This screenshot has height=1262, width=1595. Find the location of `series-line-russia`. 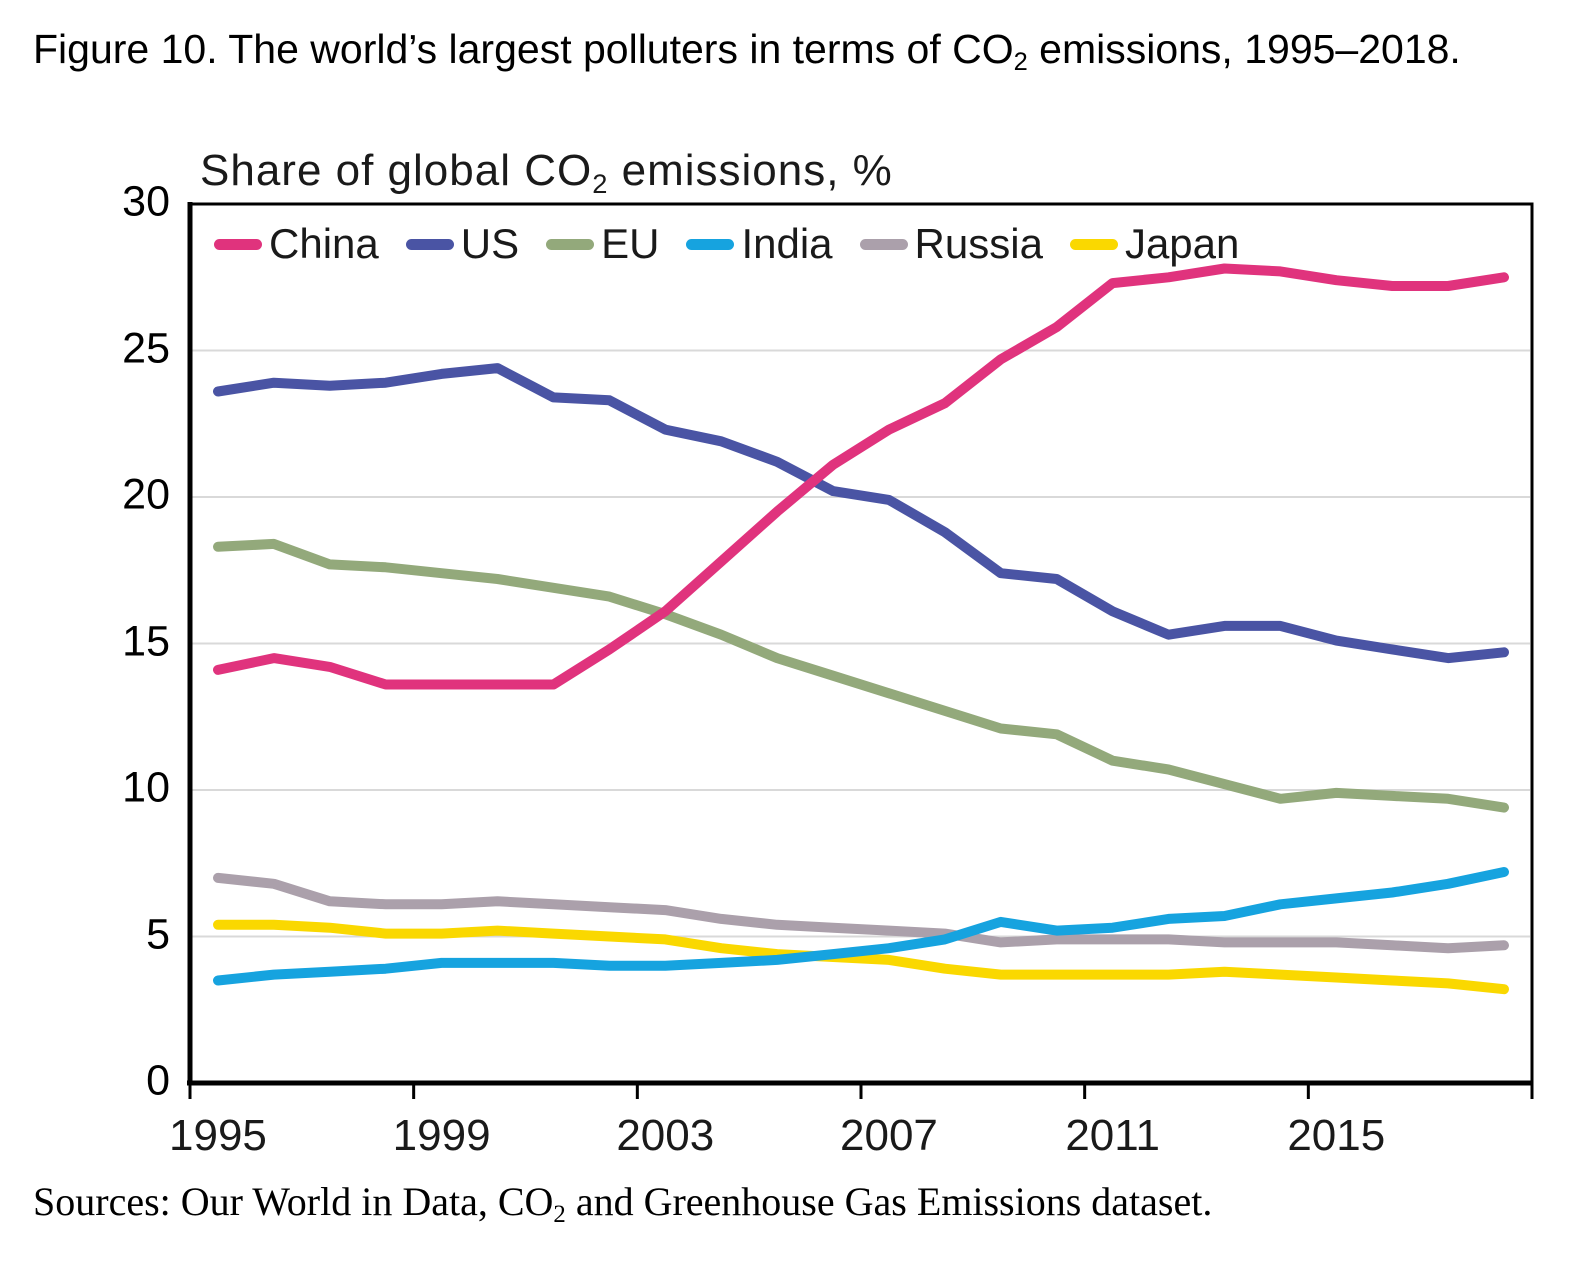

series-line-russia is located at coordinates (861, 913).